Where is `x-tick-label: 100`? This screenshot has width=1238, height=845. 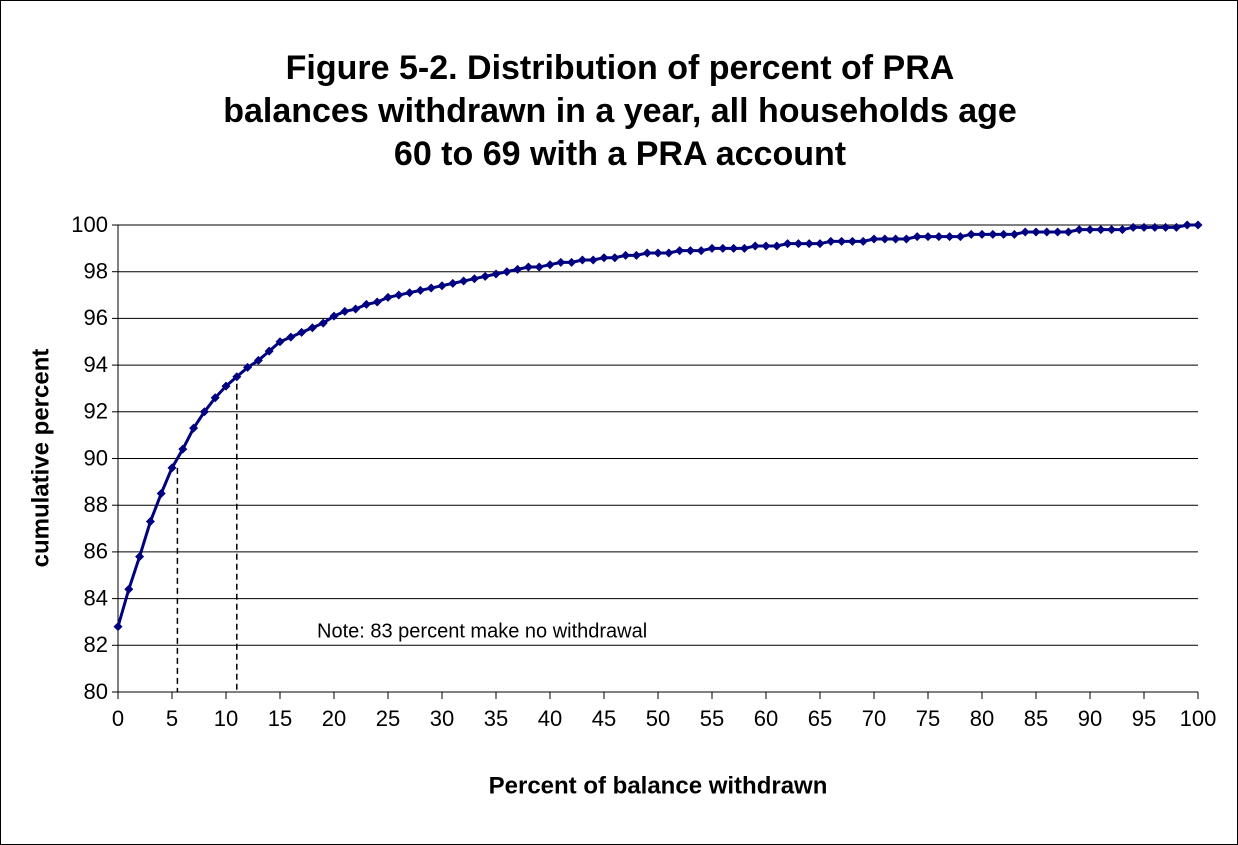 x-tick-label: 100 is located at coordinates (1198, 718).